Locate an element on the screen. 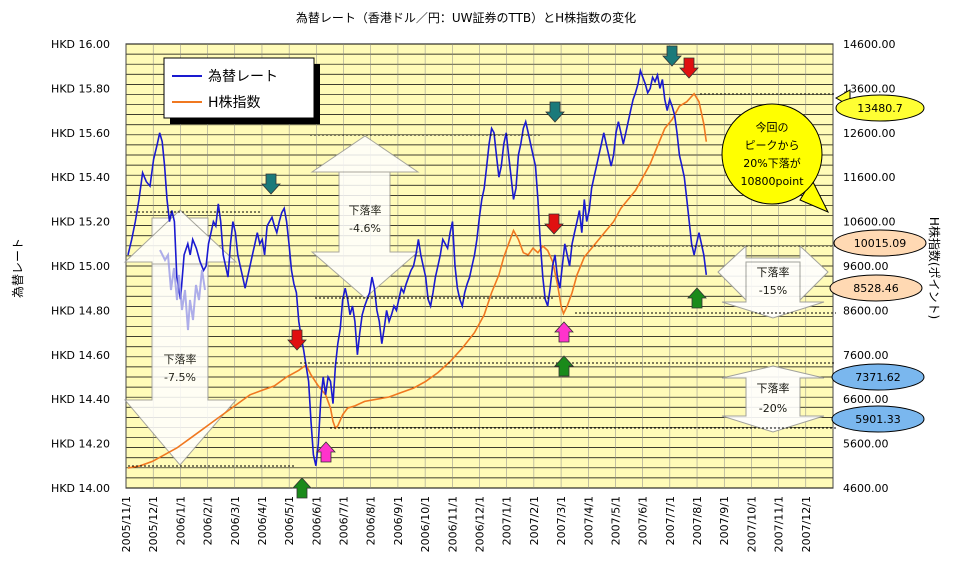 Image resolution: width=955 pixels, height=588 pixels. x-tick: 2007/3/1 is located at coordinates (561, 520).